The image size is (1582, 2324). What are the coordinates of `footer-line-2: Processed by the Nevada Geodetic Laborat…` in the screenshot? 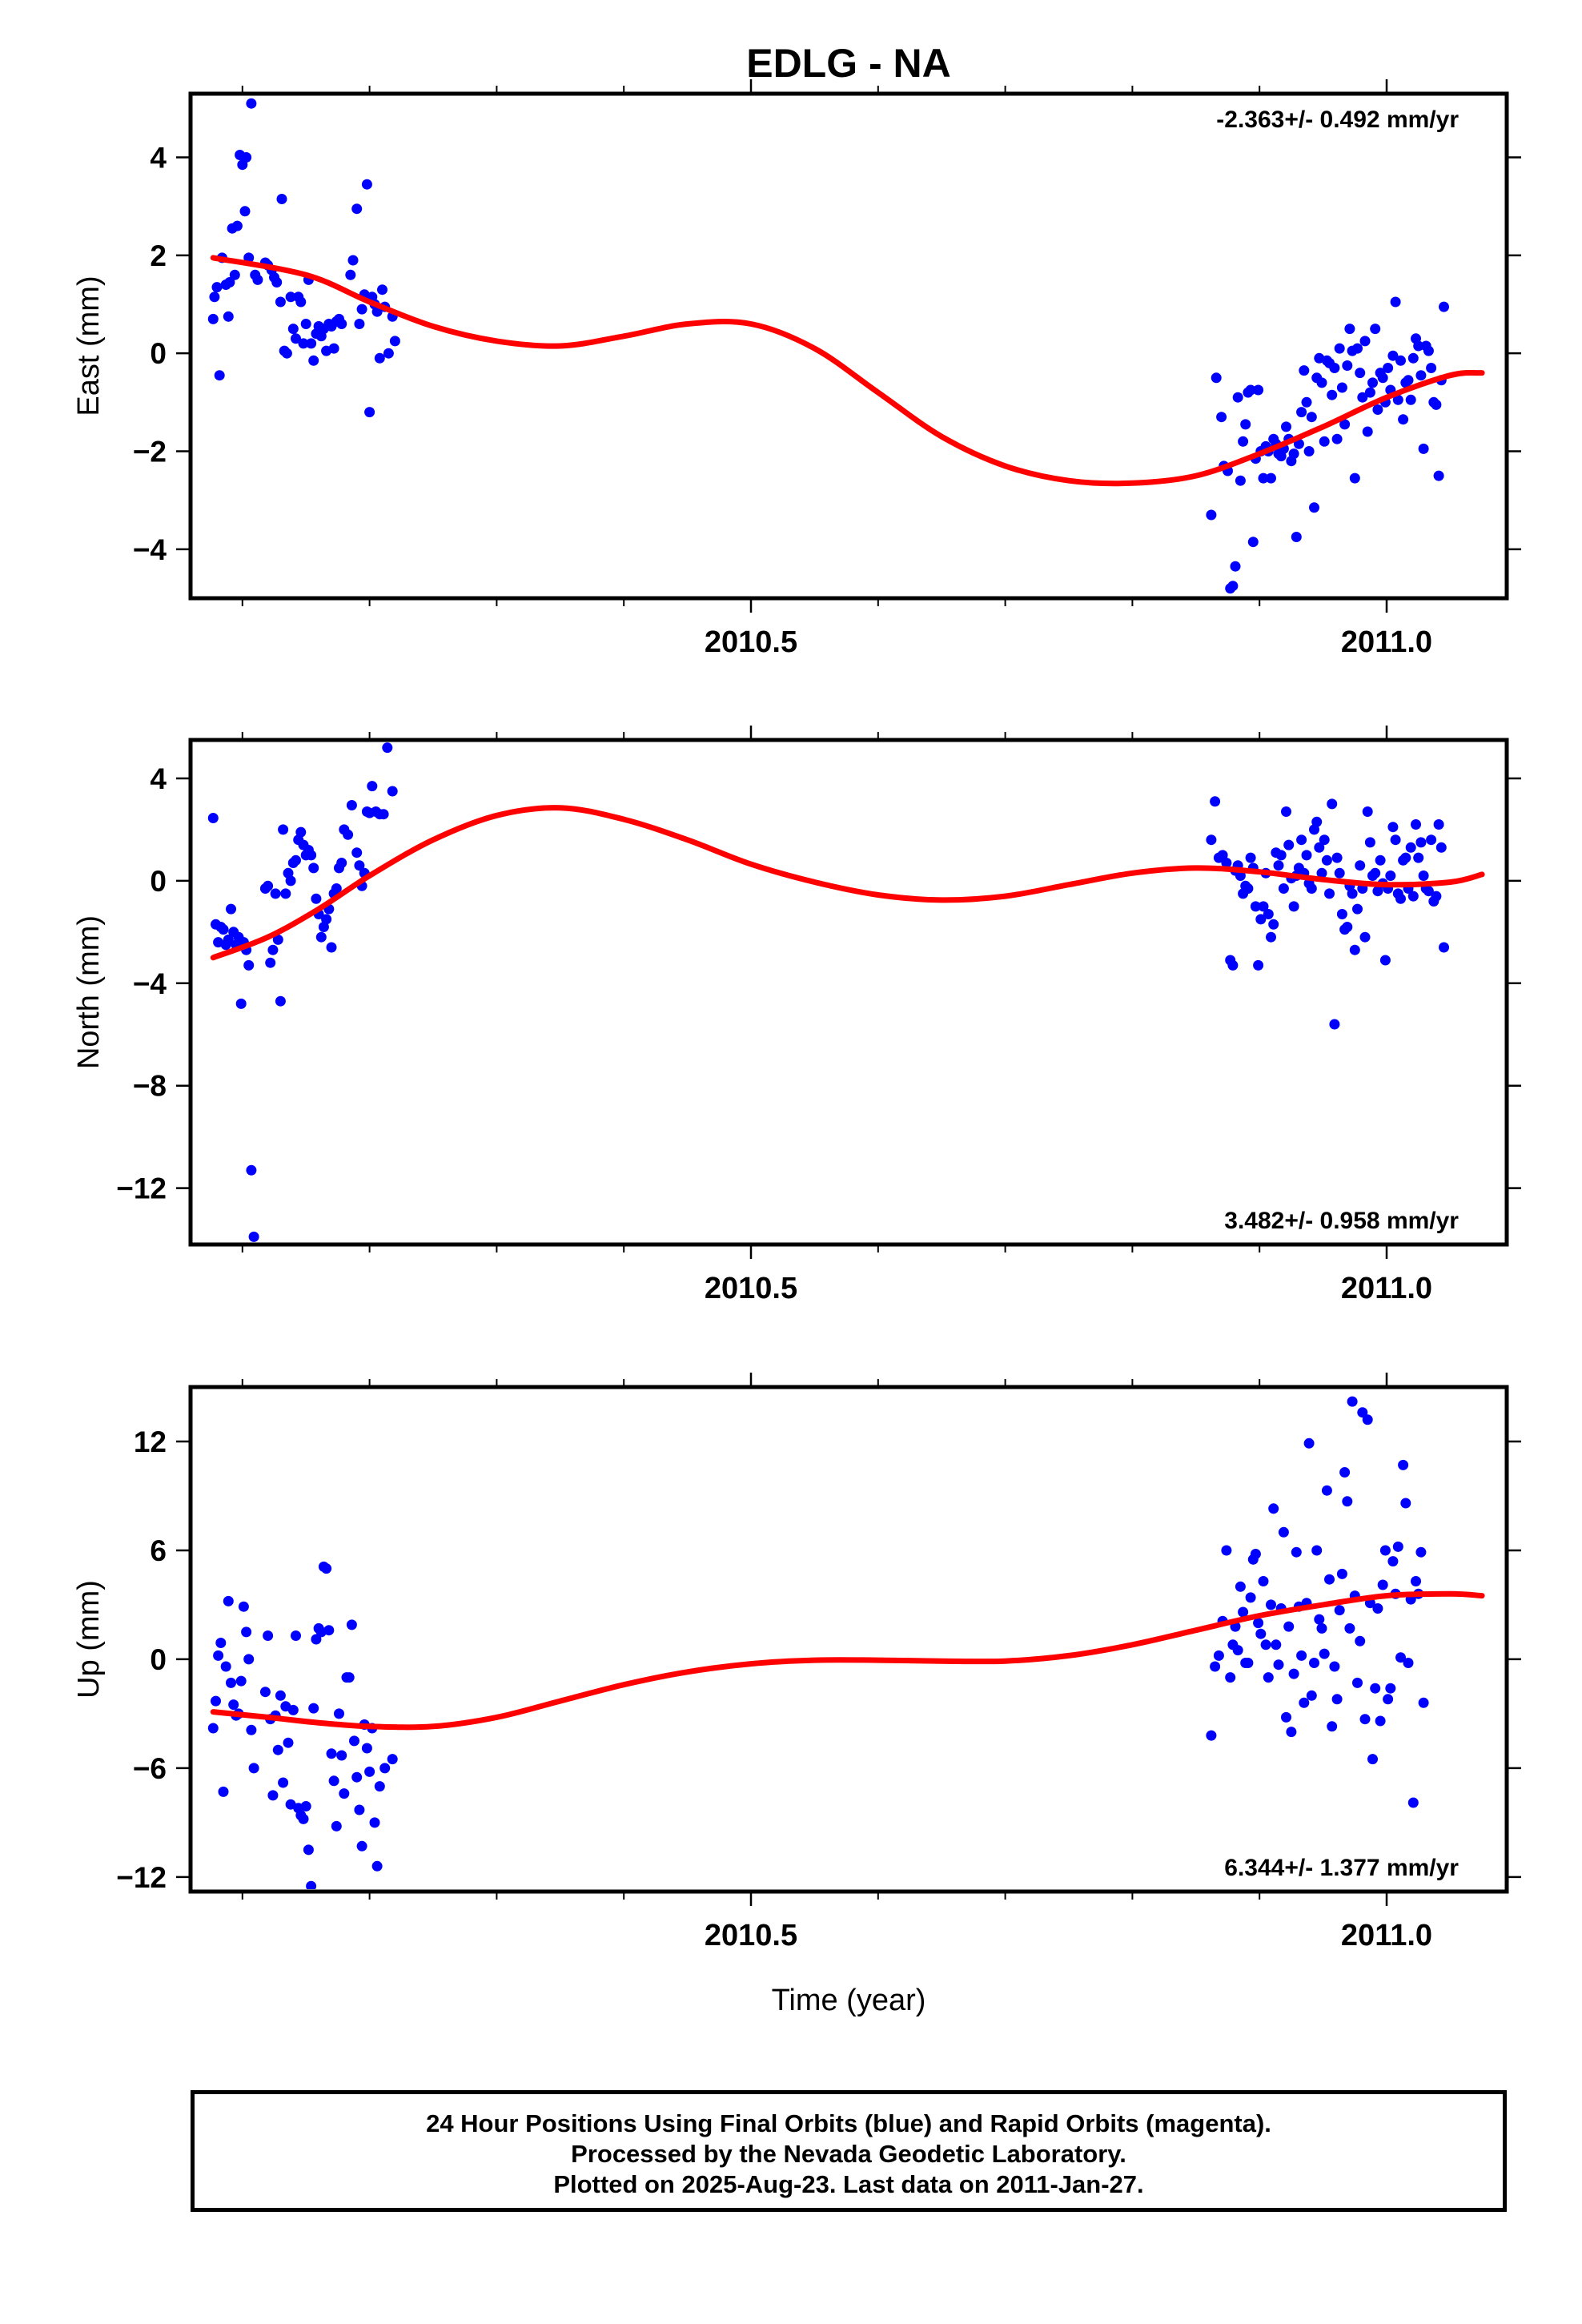 It's located at (848, 2154).